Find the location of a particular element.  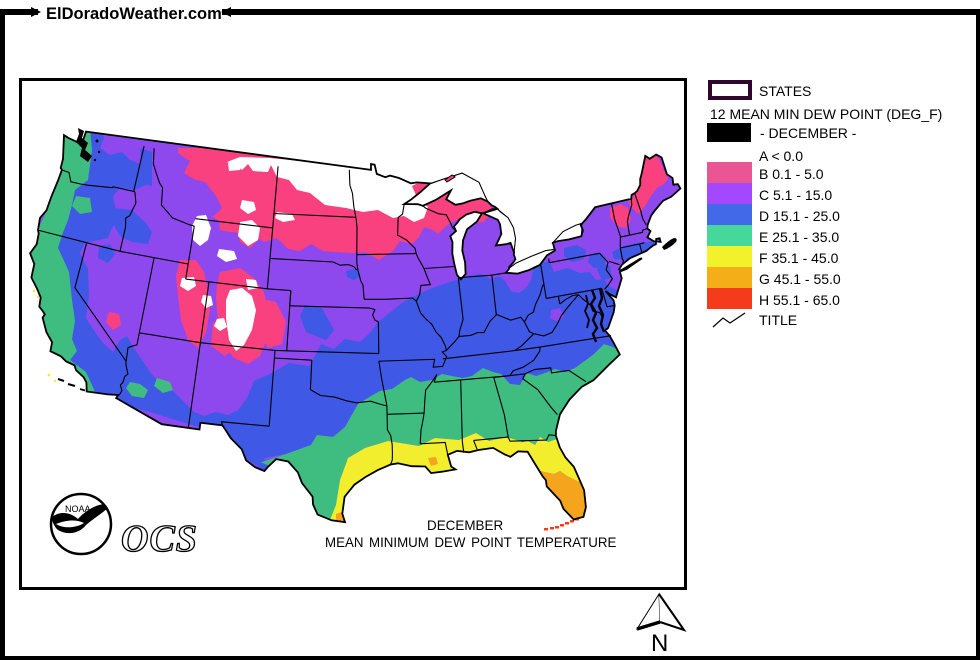

svg-text: NOAA is located at coordinates (78, 509).